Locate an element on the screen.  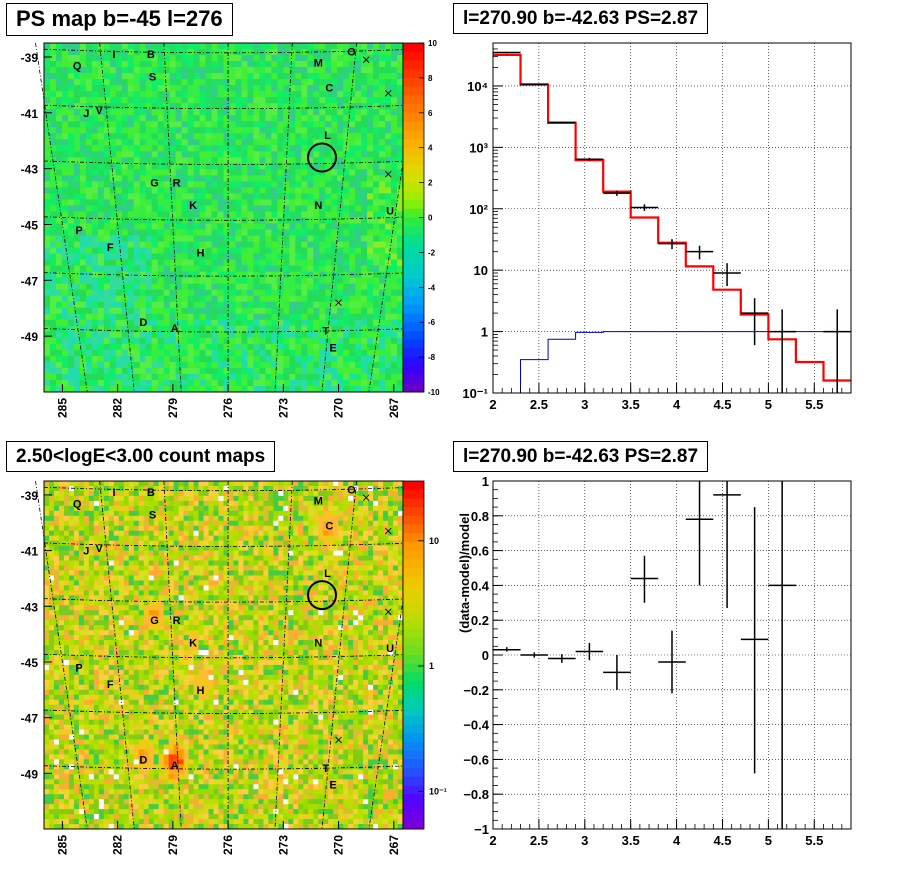
colorbar-tick-label: 0 is located at coordinates (430, 218).